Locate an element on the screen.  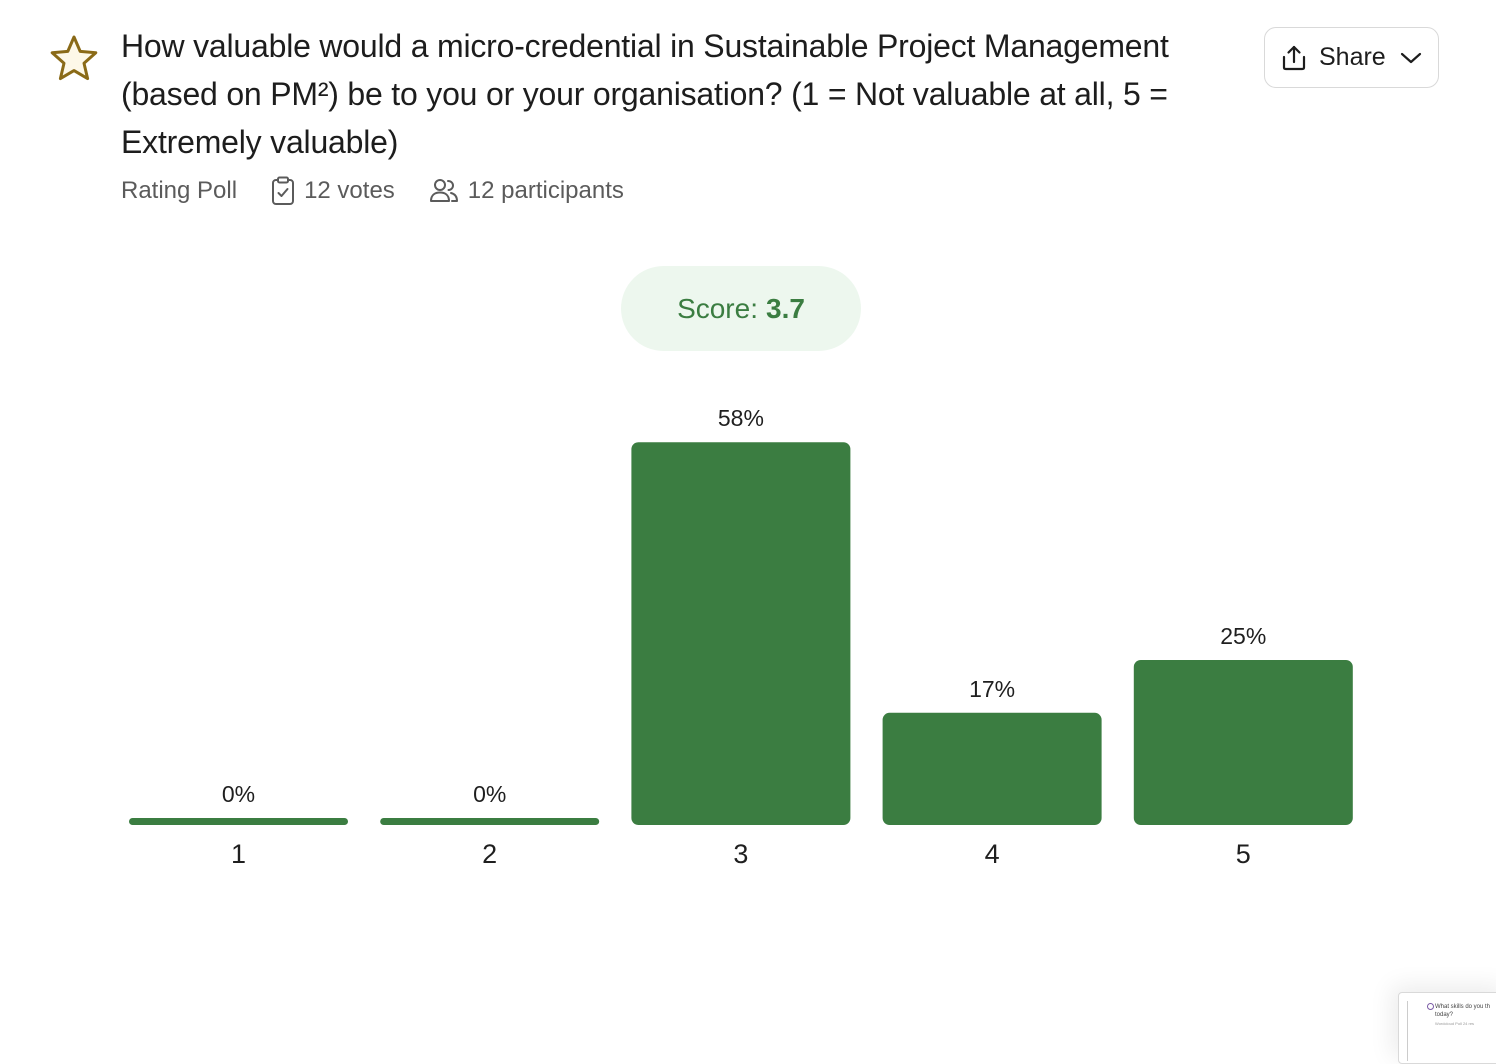
wordcloud-icon is located at coordinates (1430, 1006).